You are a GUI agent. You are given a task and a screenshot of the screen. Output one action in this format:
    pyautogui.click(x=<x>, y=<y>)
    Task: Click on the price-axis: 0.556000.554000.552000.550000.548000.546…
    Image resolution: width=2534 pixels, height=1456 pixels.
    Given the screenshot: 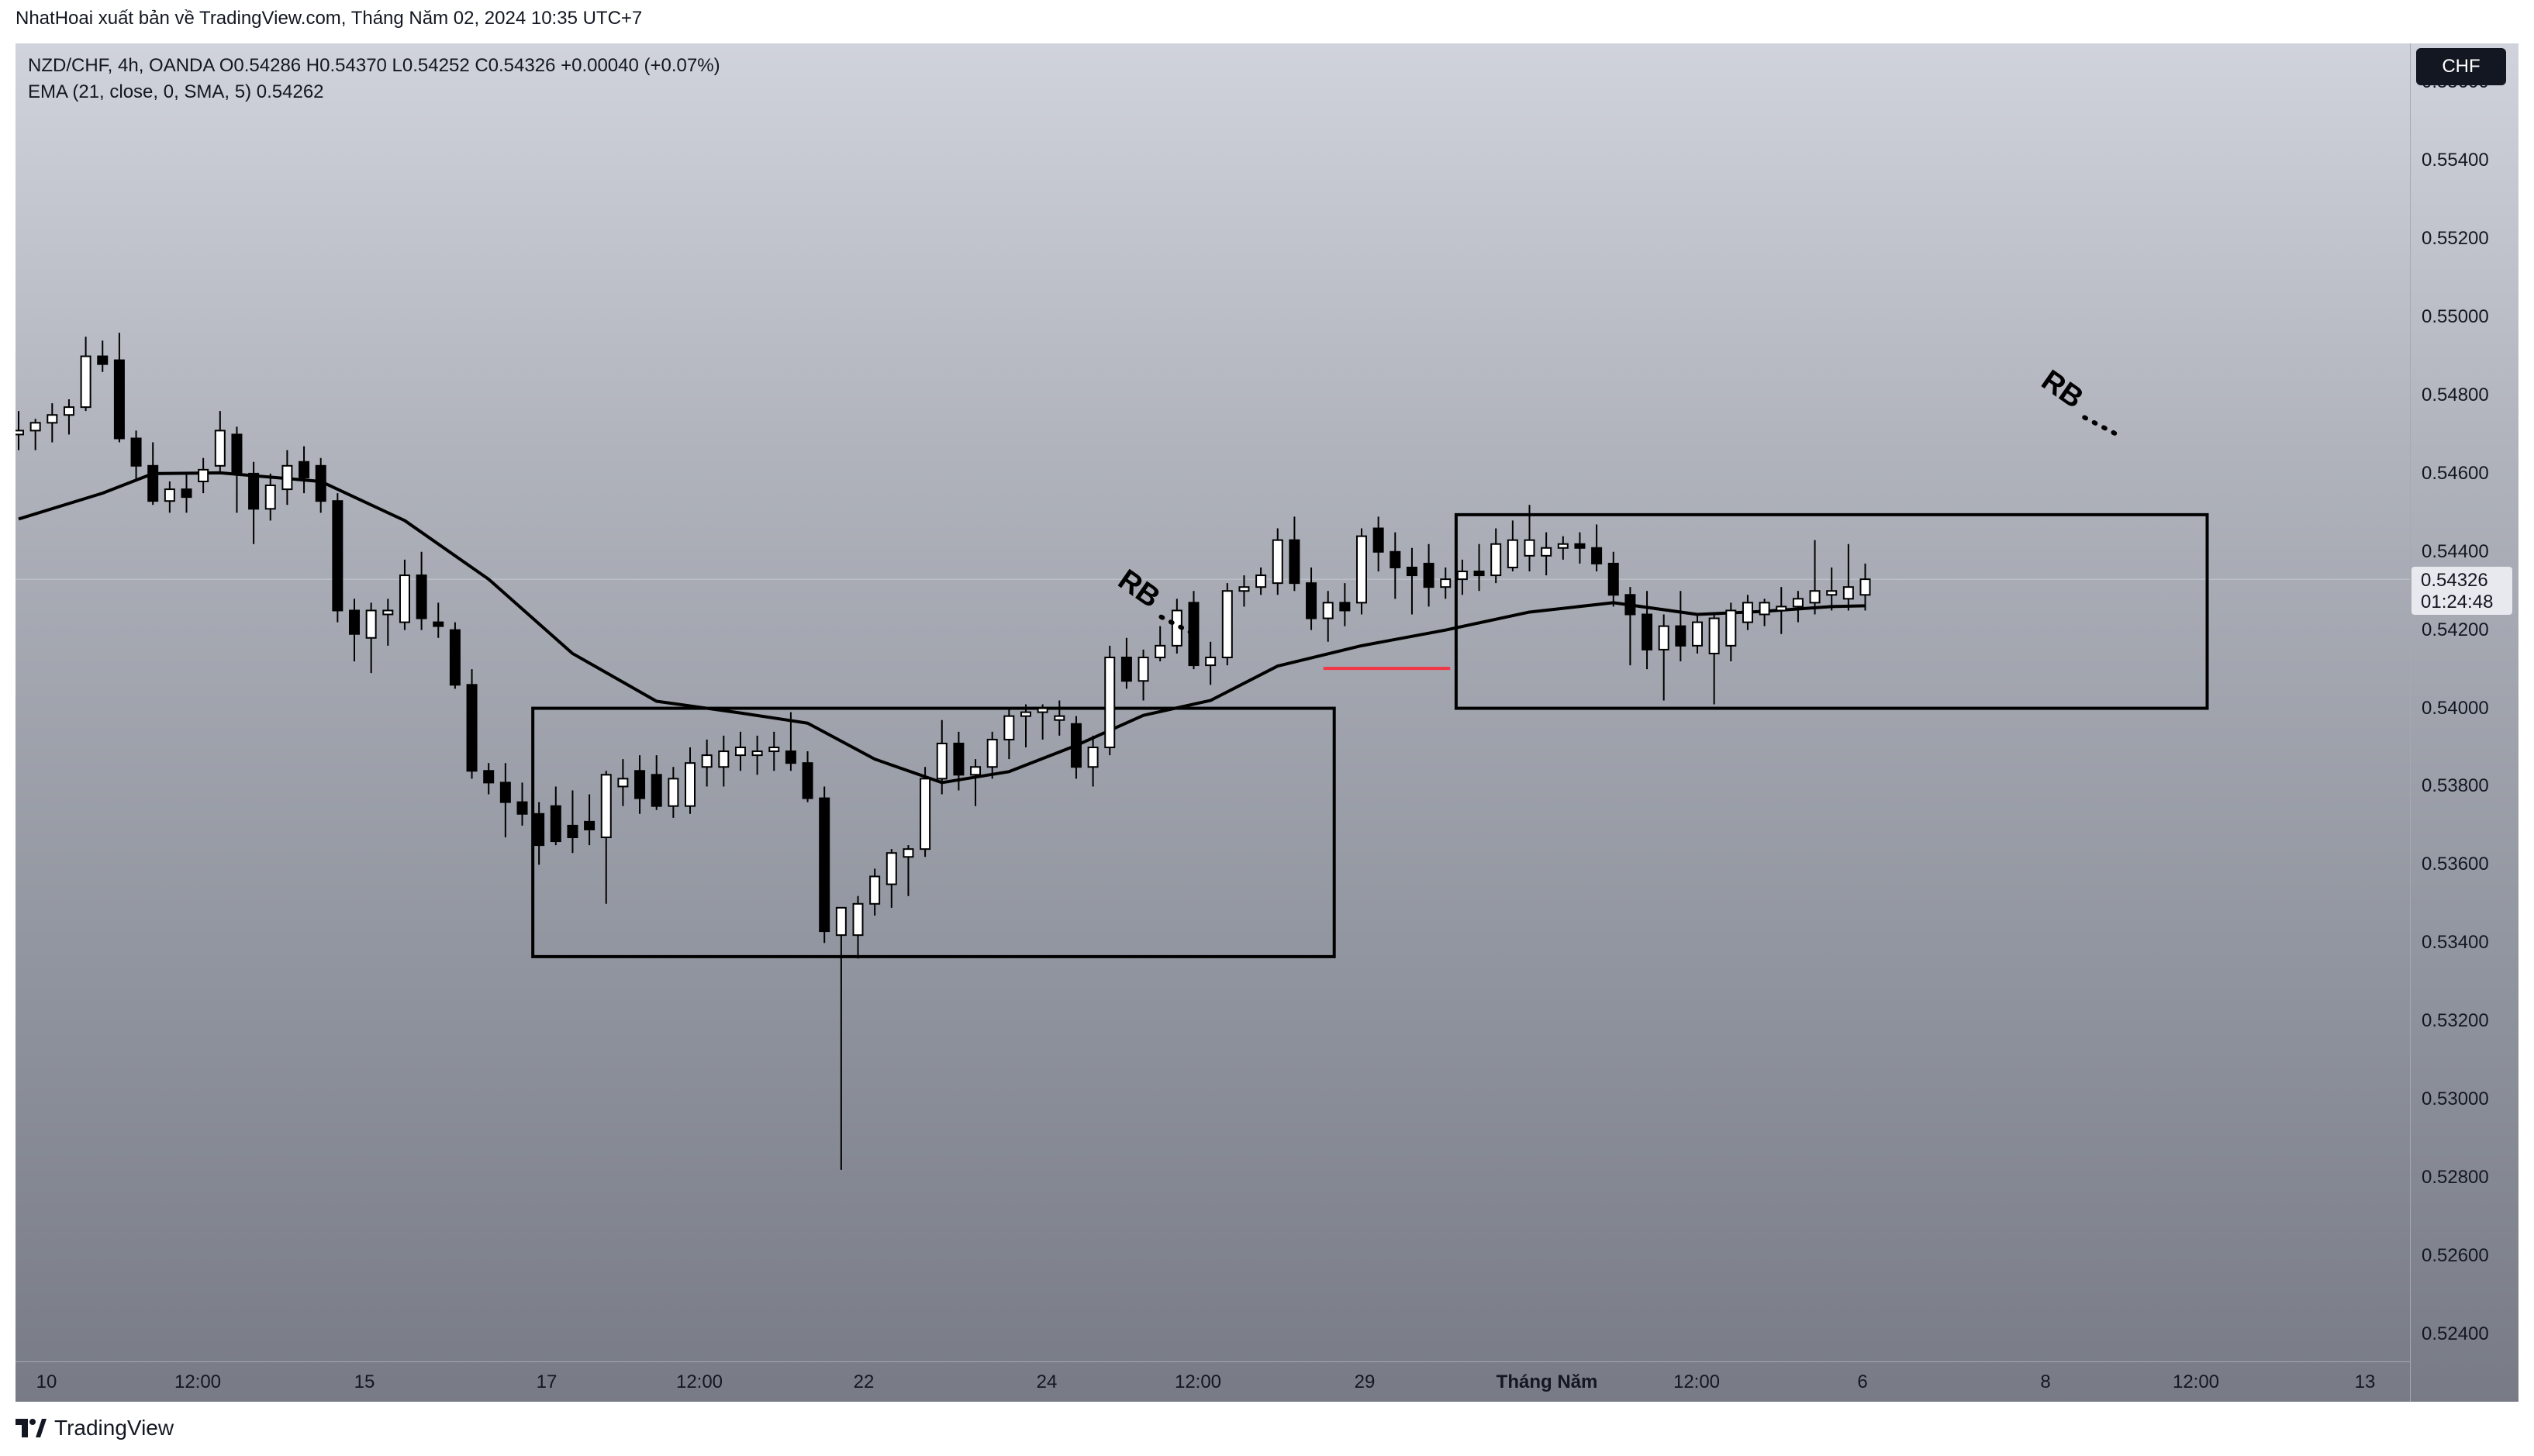 What is the action you would take?
    pyautogui.click(x=2464, y=722)
    